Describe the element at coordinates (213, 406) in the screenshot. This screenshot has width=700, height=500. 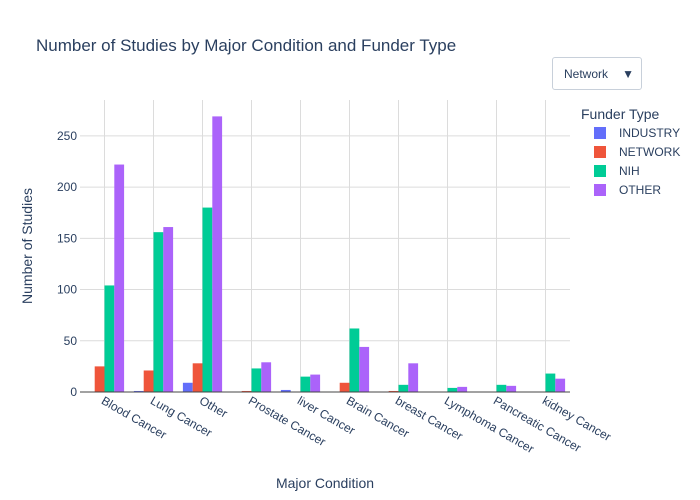
I see `x-tick-label: Other` at that location.